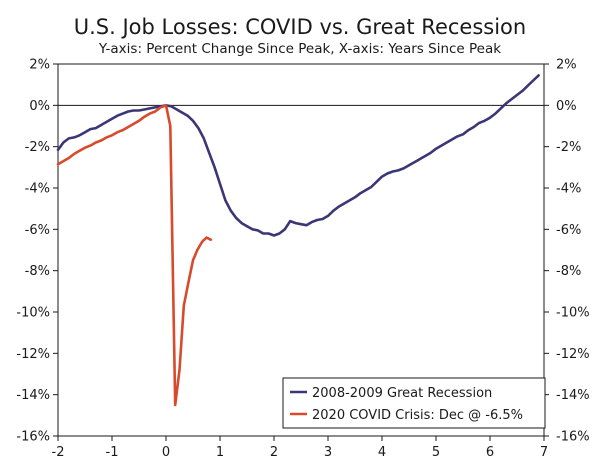 This screenshot has width=600, height=461. I want to click on y-tick-label-left: -16%, so click(33, 437).